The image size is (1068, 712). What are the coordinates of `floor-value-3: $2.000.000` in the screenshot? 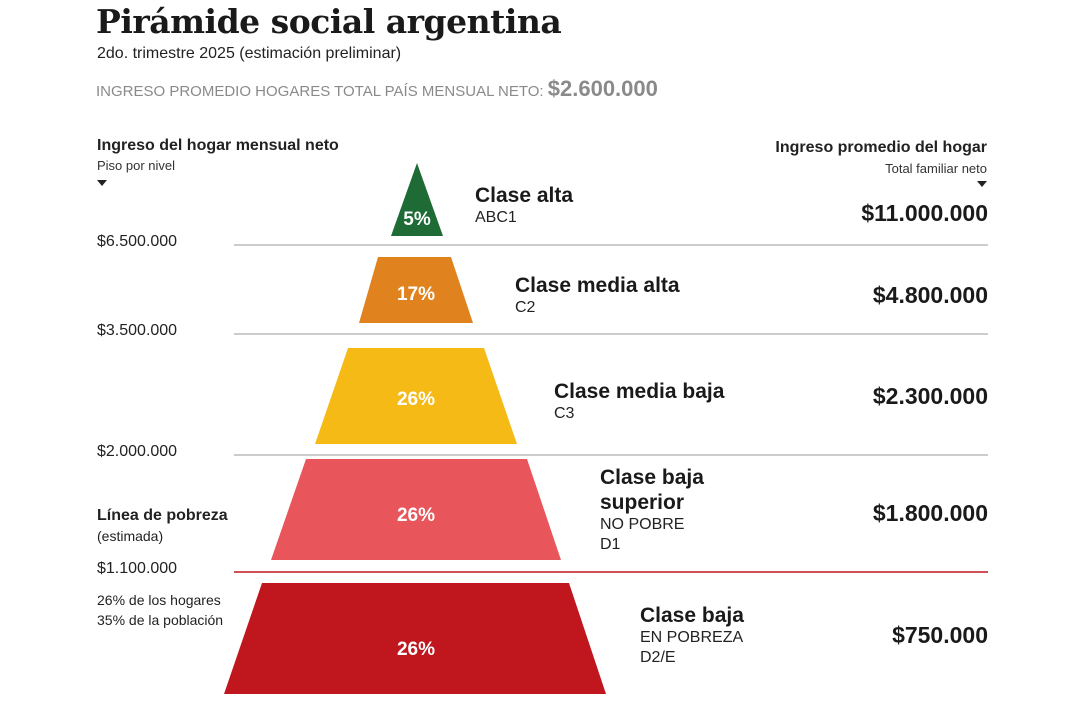 It's located at (137, 451).